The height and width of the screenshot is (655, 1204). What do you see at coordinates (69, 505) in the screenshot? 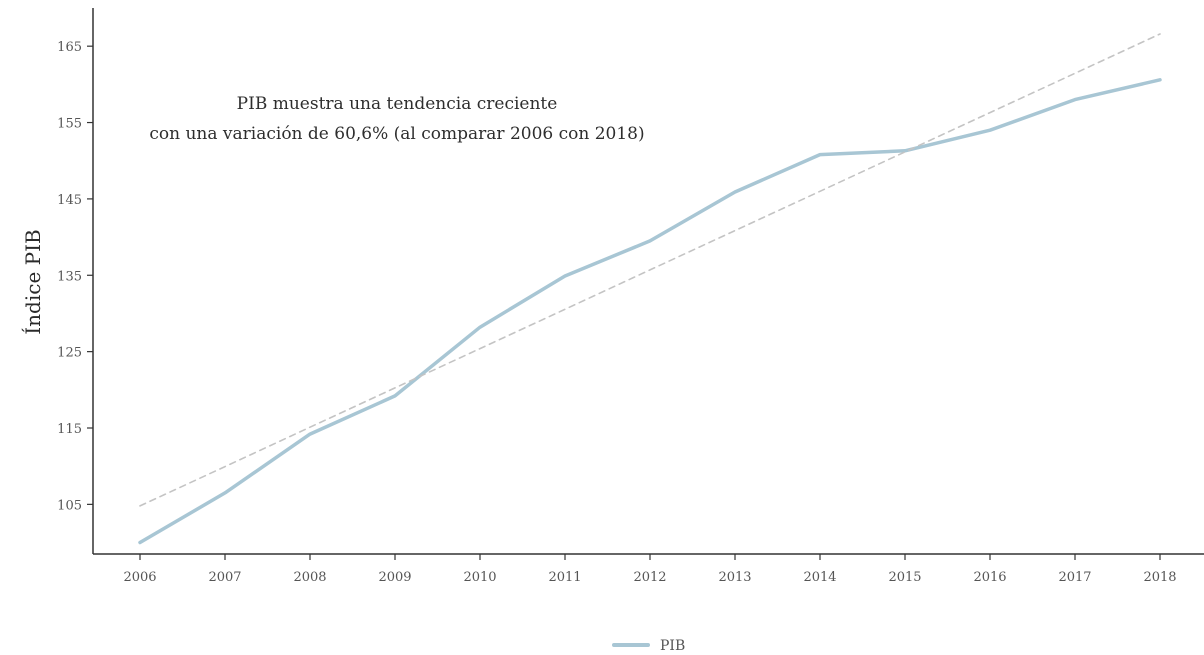
I see `y-tick-label: 105` at bounding box center [69, 505].